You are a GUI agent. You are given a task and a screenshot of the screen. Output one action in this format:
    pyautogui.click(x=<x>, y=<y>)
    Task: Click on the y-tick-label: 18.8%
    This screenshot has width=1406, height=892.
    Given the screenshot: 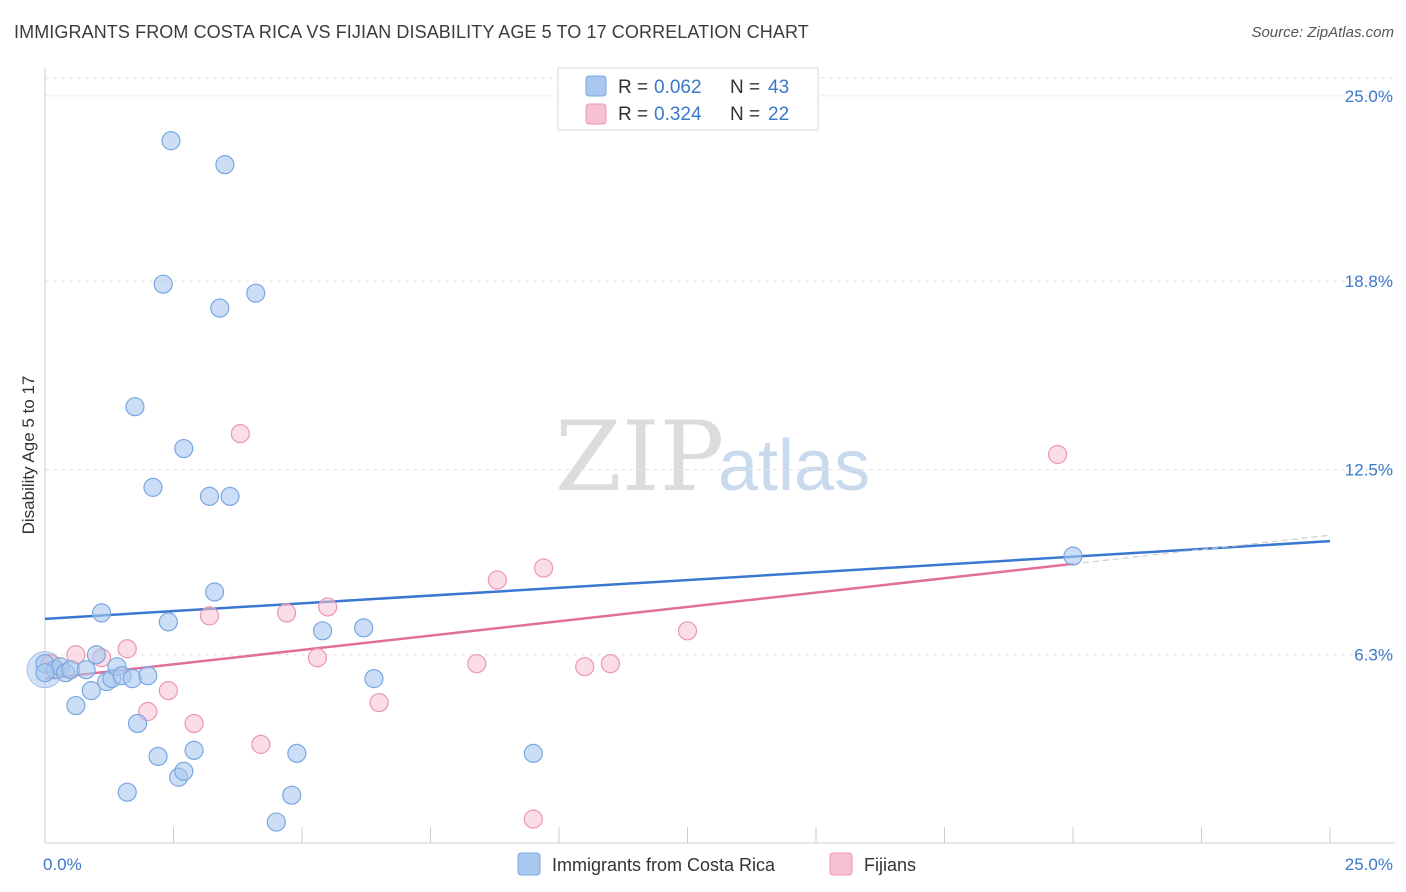 What is the action you would take?
    pyautogui.click(x=1369, y=281)
    